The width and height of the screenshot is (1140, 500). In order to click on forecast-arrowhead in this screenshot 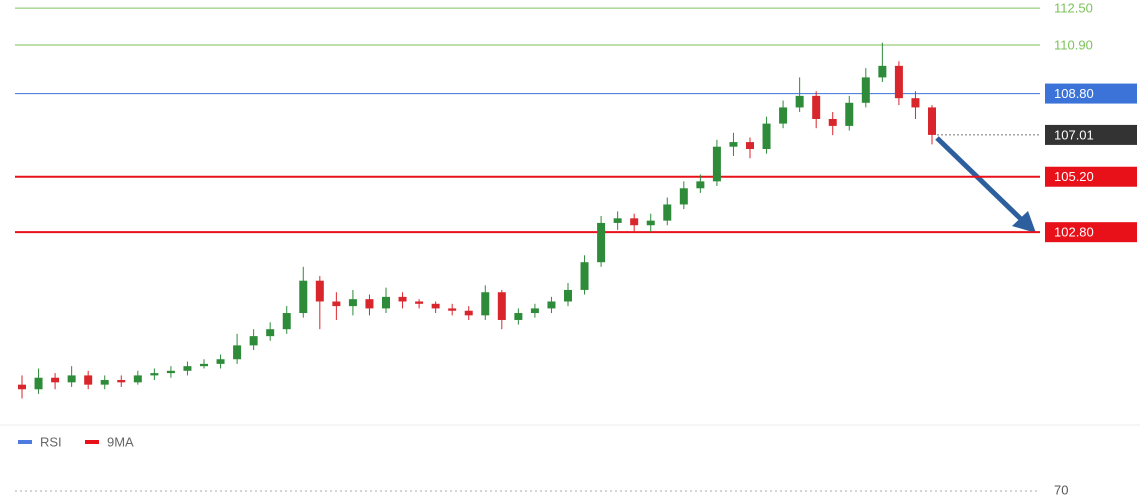, I will do `click(1024, 222)`.